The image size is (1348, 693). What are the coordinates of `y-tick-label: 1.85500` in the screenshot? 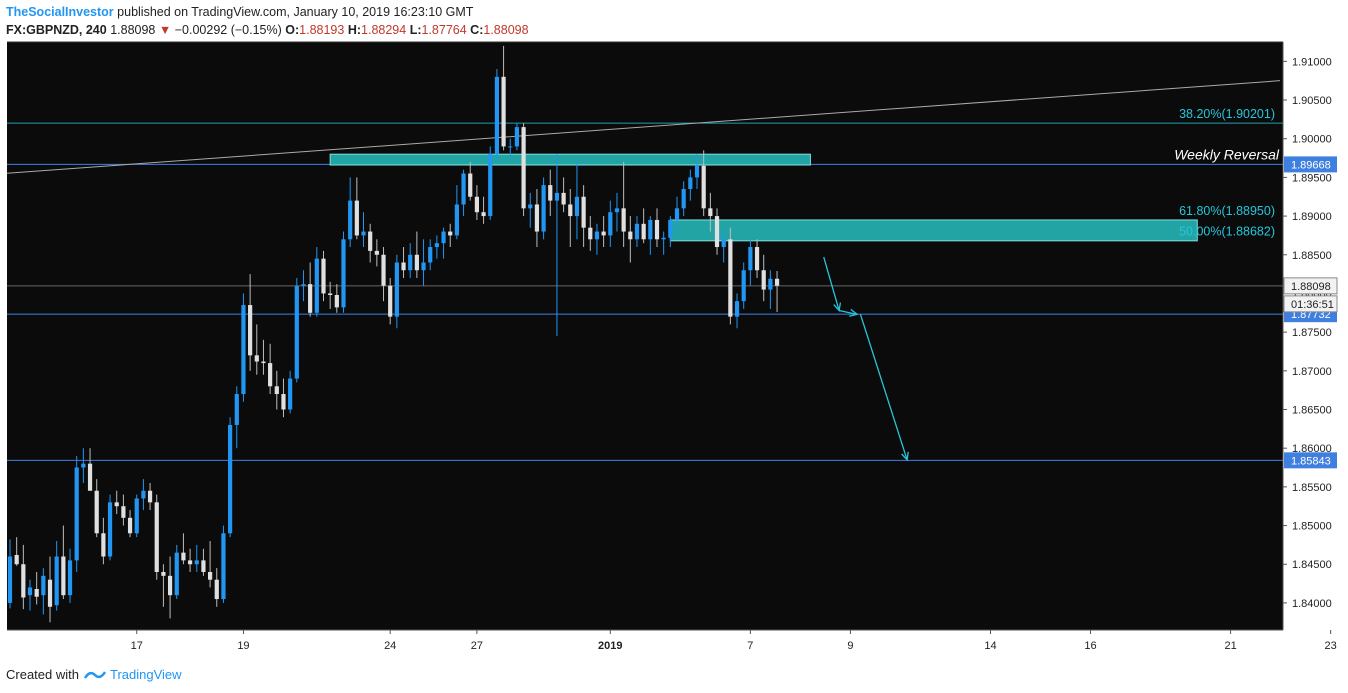 It's located at (1312, 488).